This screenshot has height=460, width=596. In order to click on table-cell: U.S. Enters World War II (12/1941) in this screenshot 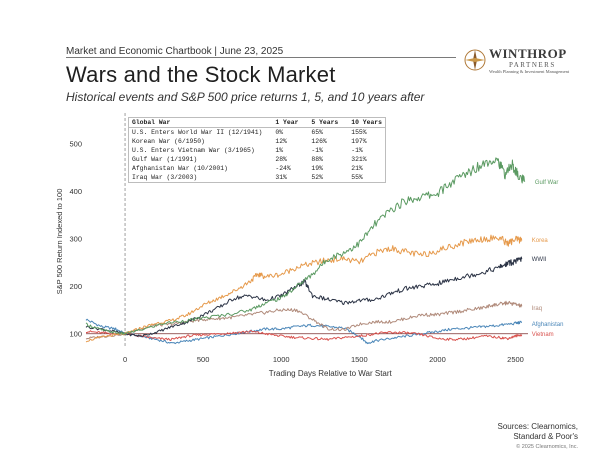, I will do `click(197, 132)`.